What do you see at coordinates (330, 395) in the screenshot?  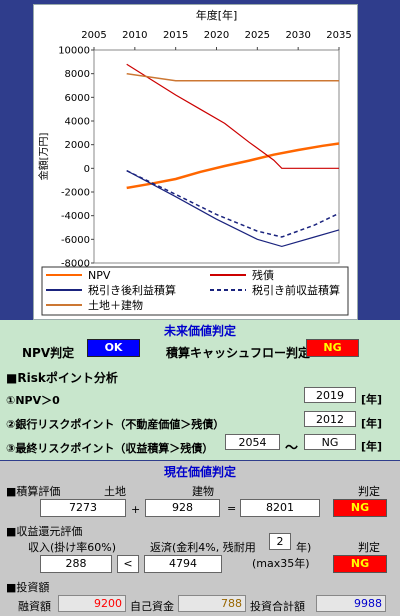 I see `risk1-year-field: 2019` at bounding box center [330, 395].